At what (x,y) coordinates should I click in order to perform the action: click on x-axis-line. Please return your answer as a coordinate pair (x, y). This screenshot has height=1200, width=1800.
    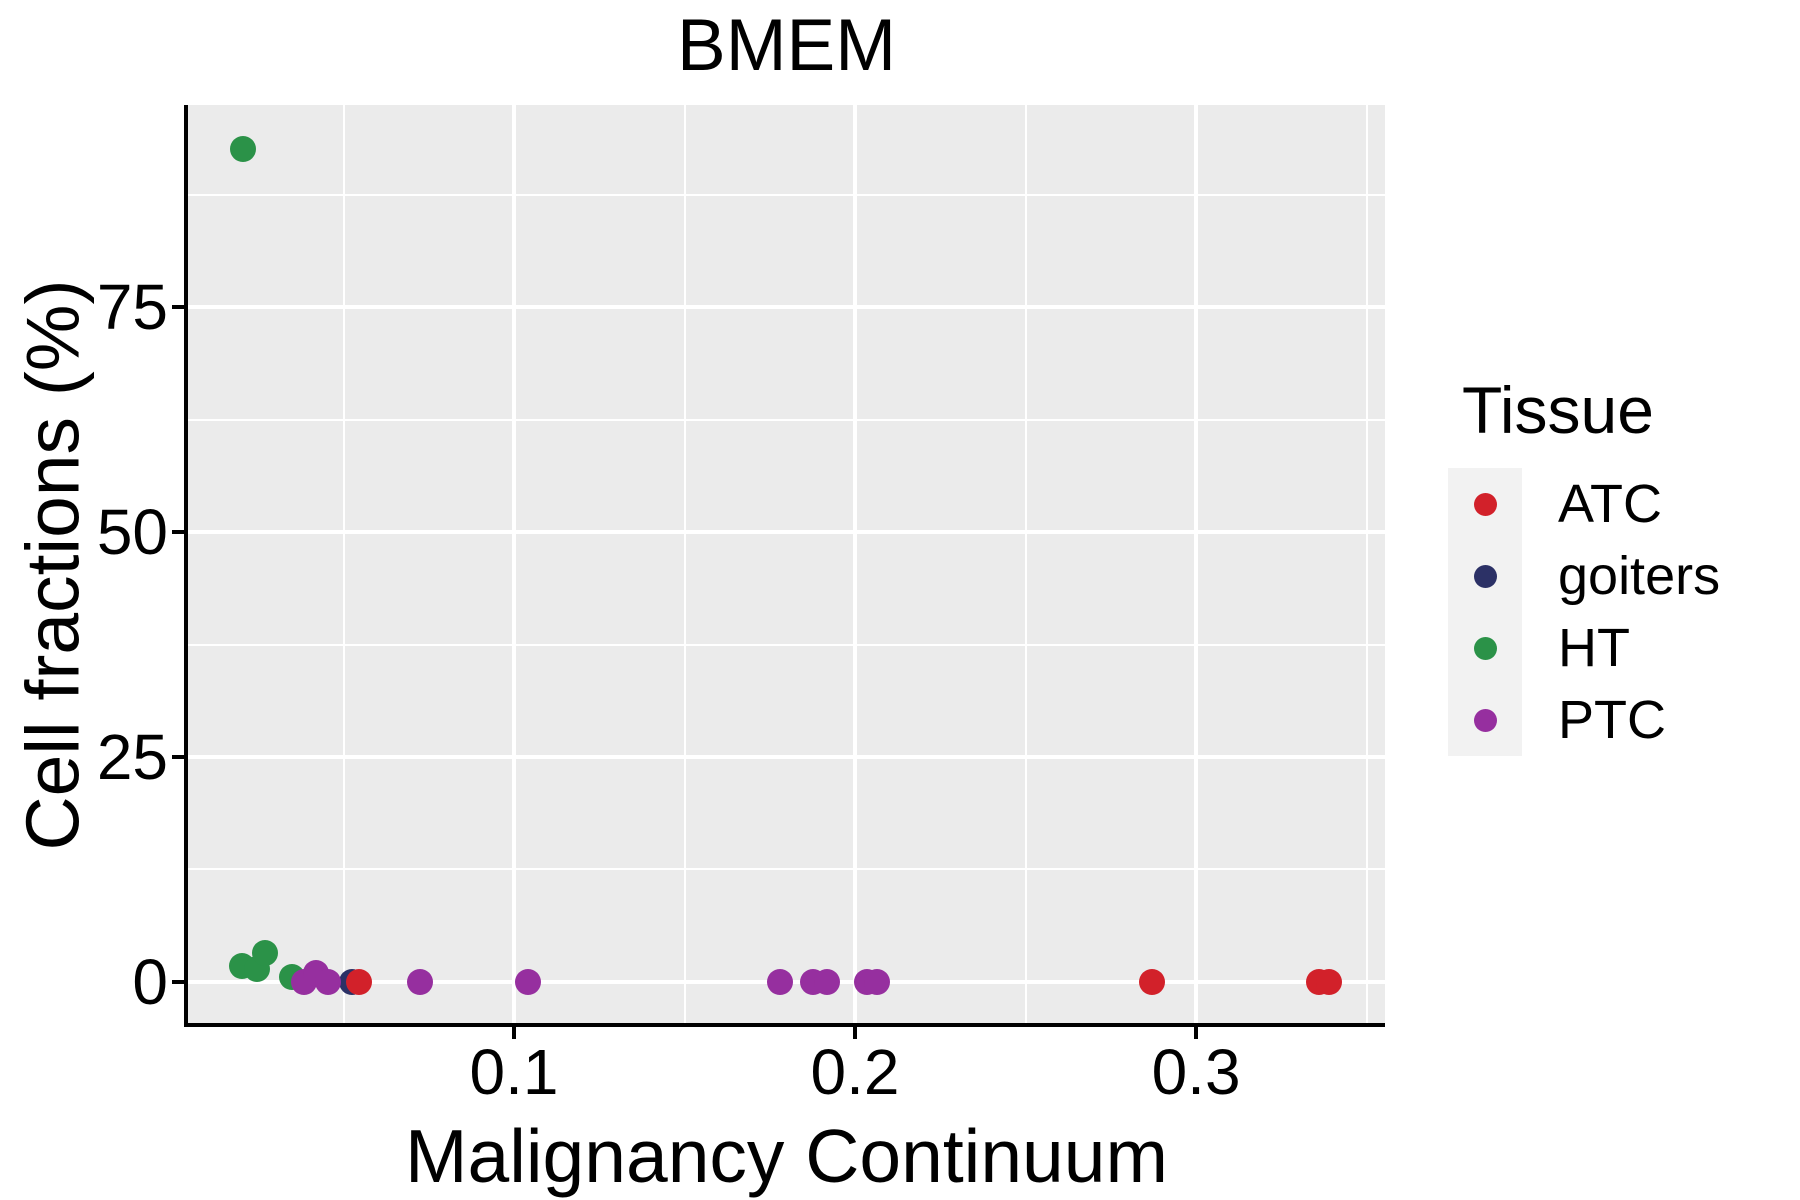
    Looking at the image, I should click on (784, 1025).